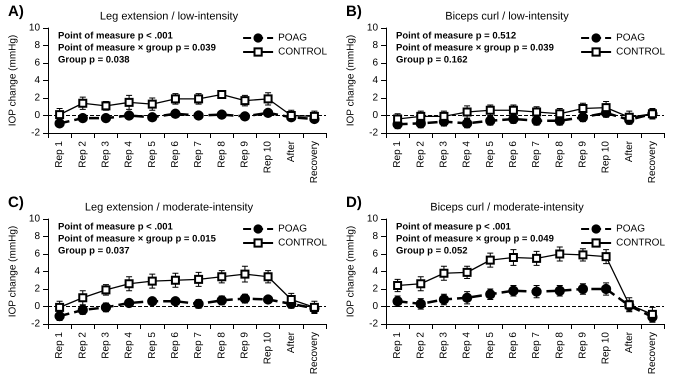 The height and width of the screenshot is (383, 676). Describe the element at coordinates (475, 48) in the screenshot. I see `annotation: Point of measure × group p = 0.039` at that location.